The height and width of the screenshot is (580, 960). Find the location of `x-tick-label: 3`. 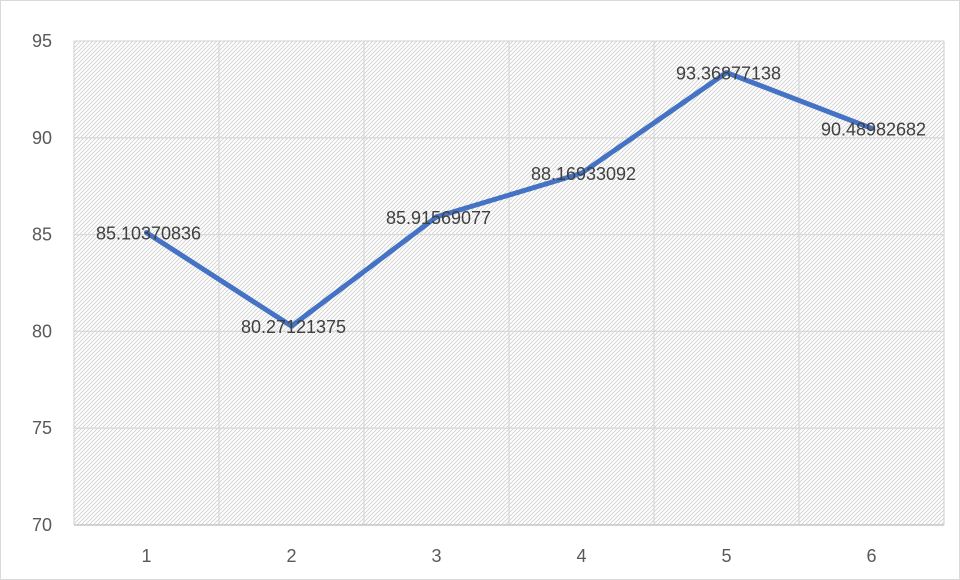

x-tick-label: 3 is located at coordinates (436, 556).